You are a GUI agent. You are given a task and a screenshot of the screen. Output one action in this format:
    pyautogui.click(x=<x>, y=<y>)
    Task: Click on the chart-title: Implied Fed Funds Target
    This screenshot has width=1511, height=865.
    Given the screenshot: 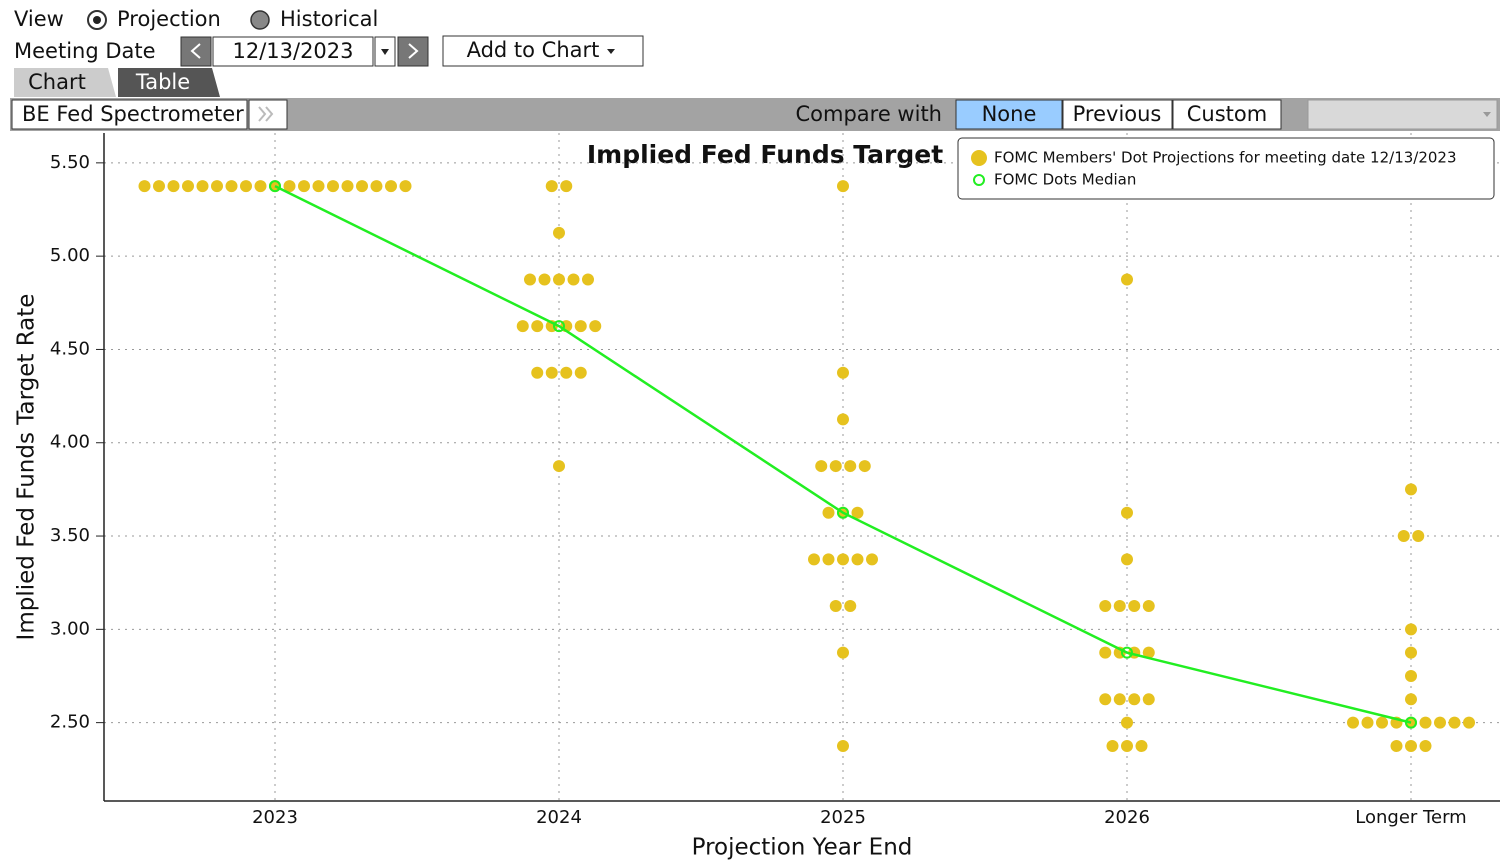 What is the action you would take?
    pyautogui.click(x=765, y=154)
    